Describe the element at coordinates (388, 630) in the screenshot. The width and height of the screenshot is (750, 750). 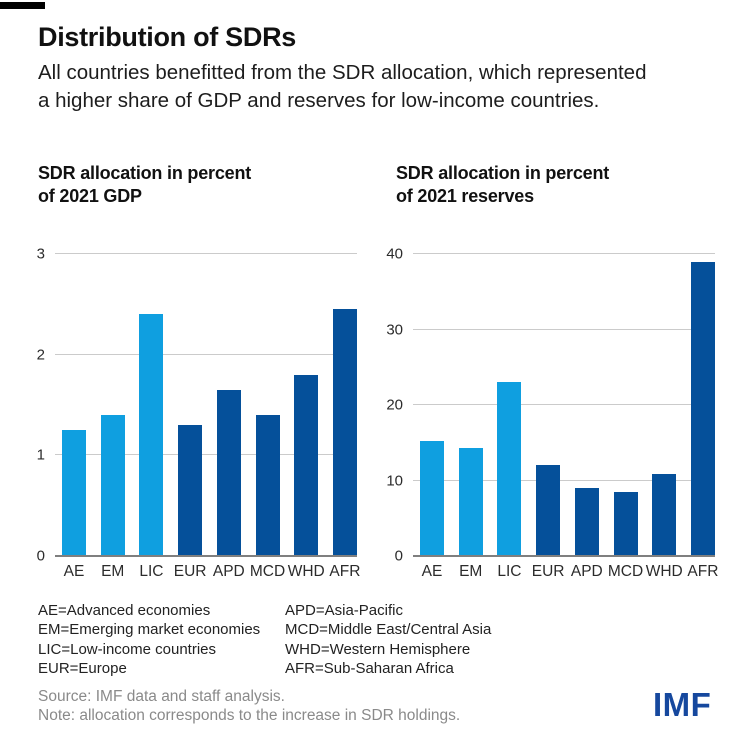
I see `legend-item-mcd: MCD=Middle East/Central Asia` at that location.